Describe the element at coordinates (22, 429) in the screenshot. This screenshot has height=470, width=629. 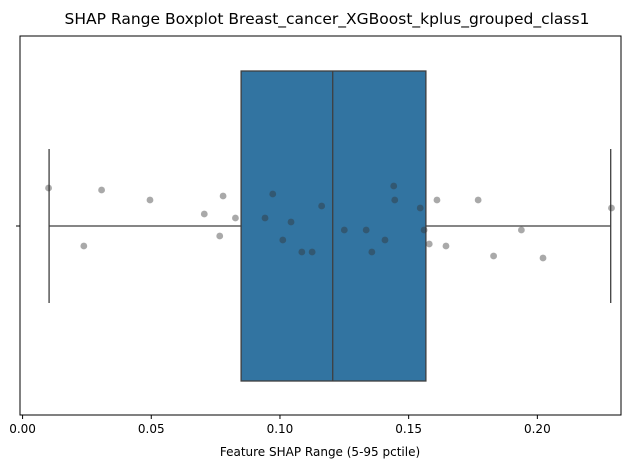
I see `x-tick-label: 0.00` at that location.